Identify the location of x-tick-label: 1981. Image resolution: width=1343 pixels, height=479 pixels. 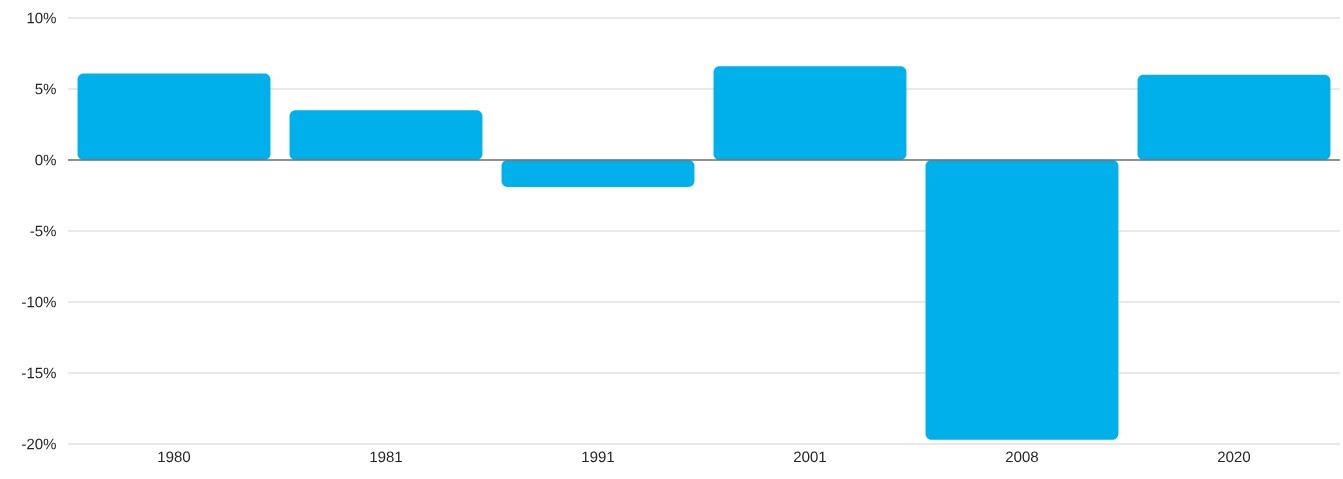
(386, 457).